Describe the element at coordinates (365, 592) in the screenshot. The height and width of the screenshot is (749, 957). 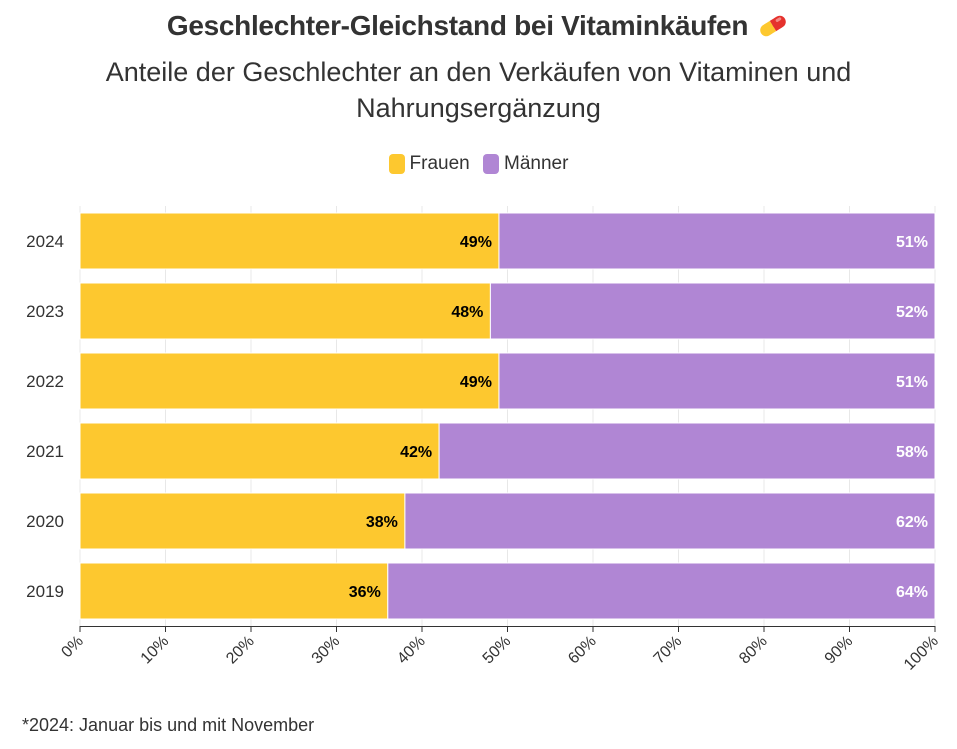
I see `data-label-frauen: 36%` at that location.